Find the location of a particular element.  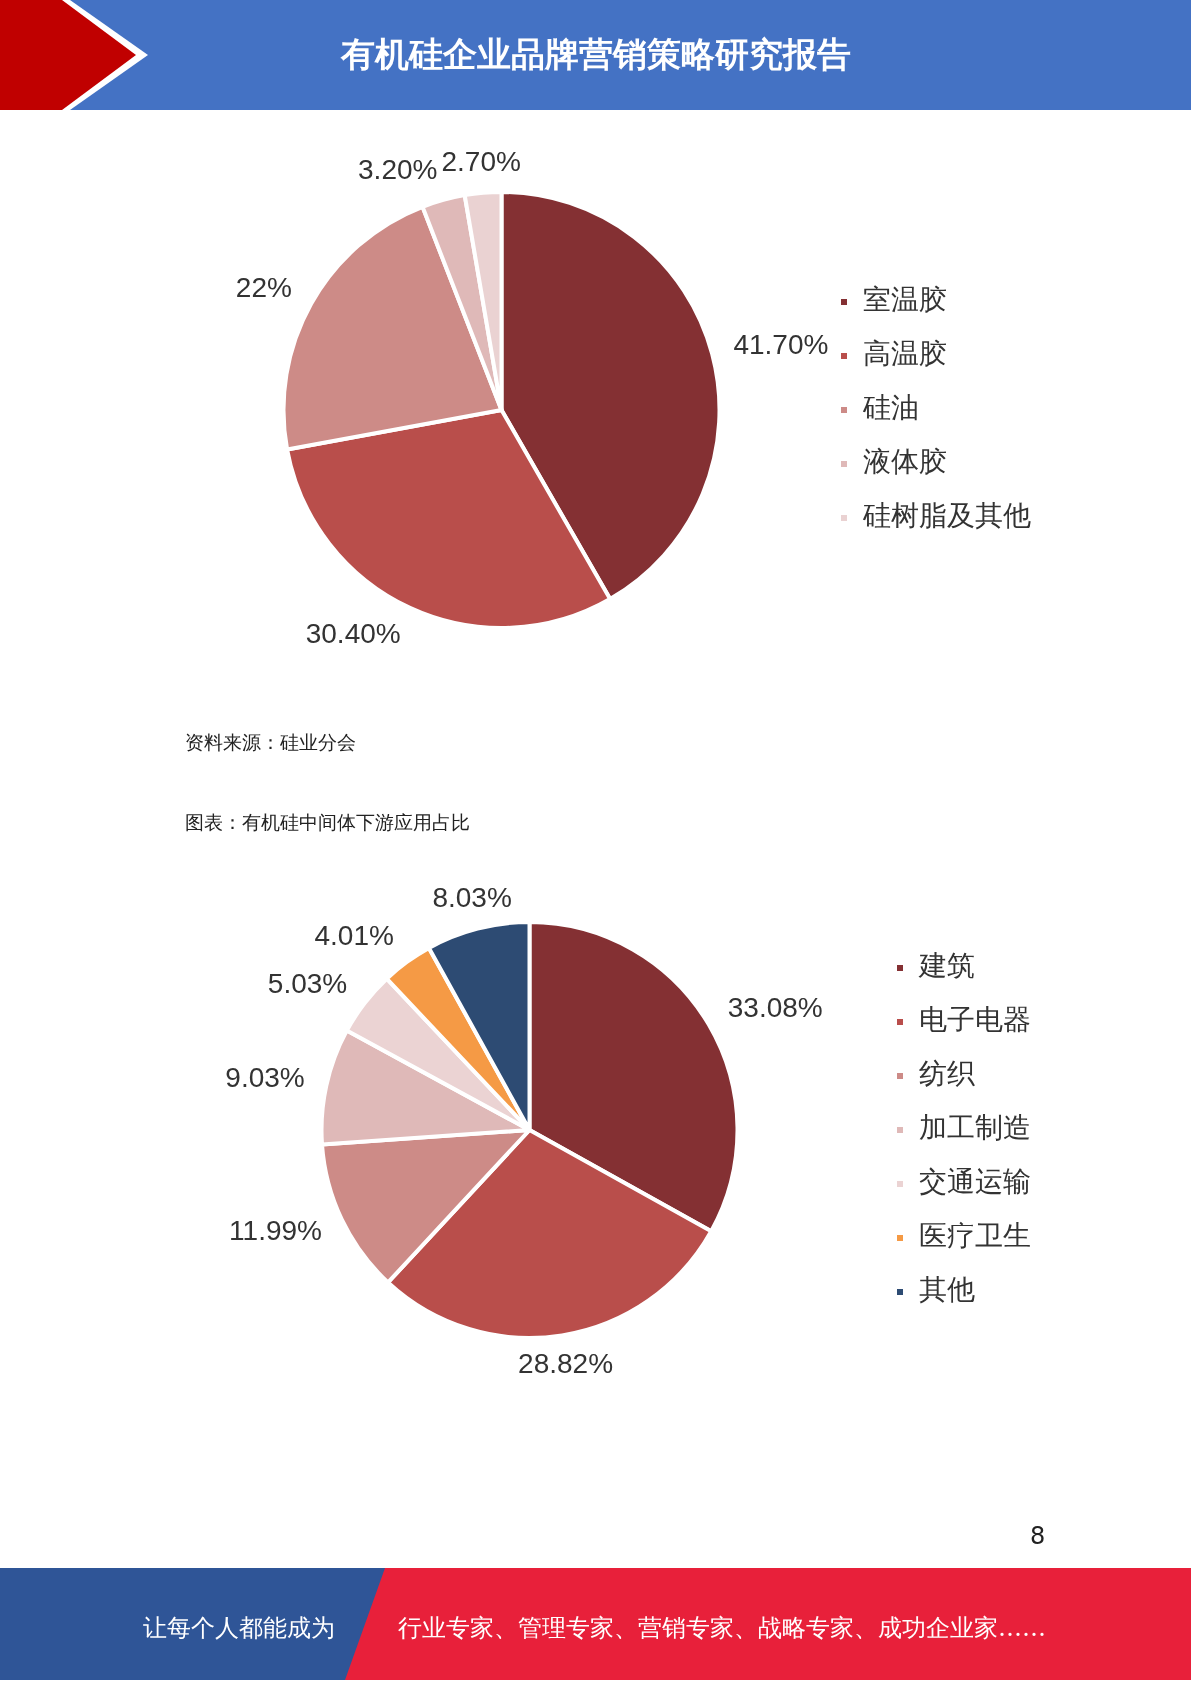

legend-label: 高温胶 is located at coordinates (905, 354).